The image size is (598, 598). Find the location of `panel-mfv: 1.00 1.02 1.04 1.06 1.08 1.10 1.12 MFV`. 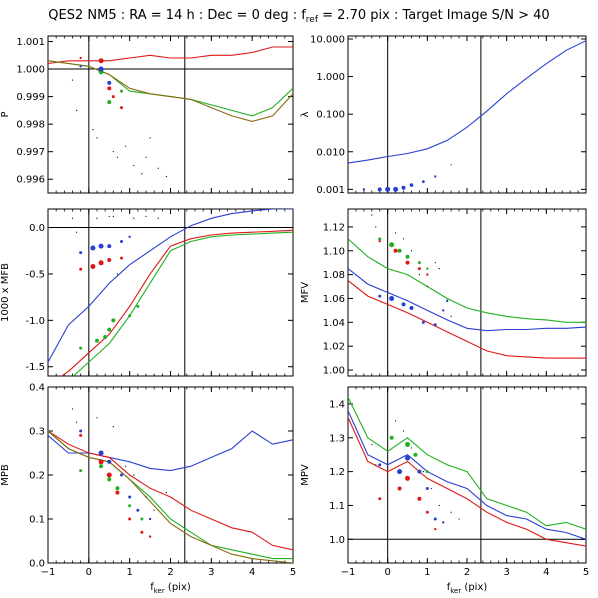

panel-mfv: 1.00 1.02 1.04 1.06 1.08 1.10 1.12 MFV is located at coordinates (443, 292).